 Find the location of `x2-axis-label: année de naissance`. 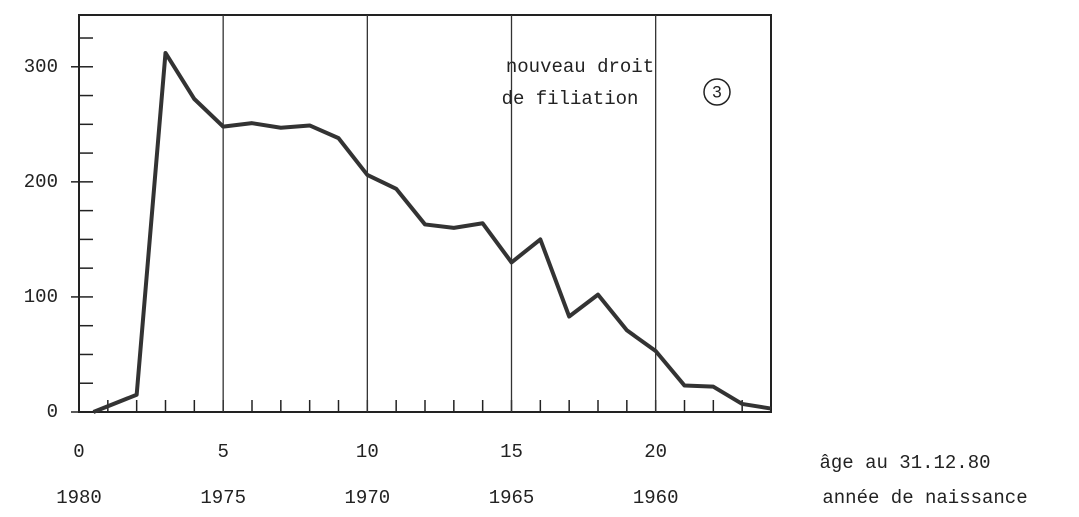

x2-axis-label: année de naissance is located at coordinates (924, 498).